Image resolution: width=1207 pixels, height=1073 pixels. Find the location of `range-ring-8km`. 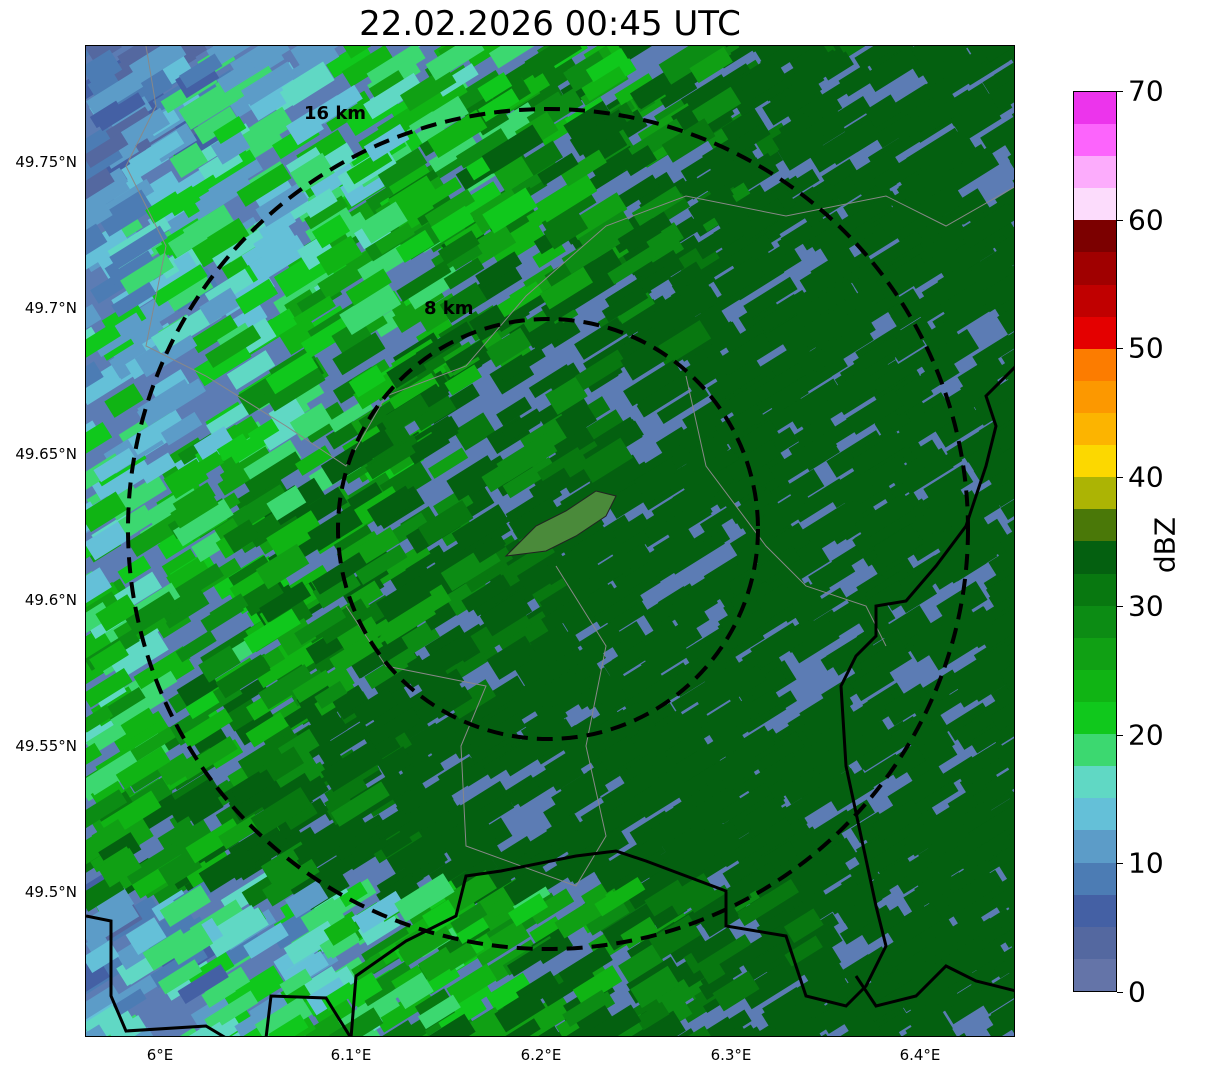

range-ring-8km is located at coordinates (548, 529).